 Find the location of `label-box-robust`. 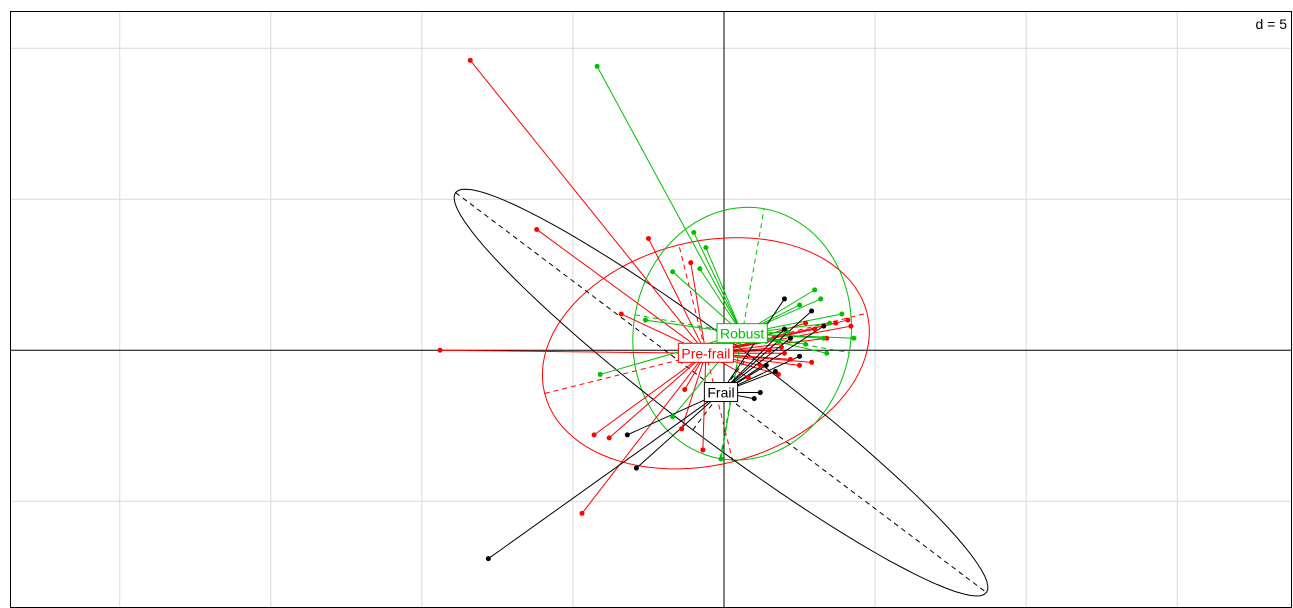

label-box-robust is located at coordinates (742, 333).